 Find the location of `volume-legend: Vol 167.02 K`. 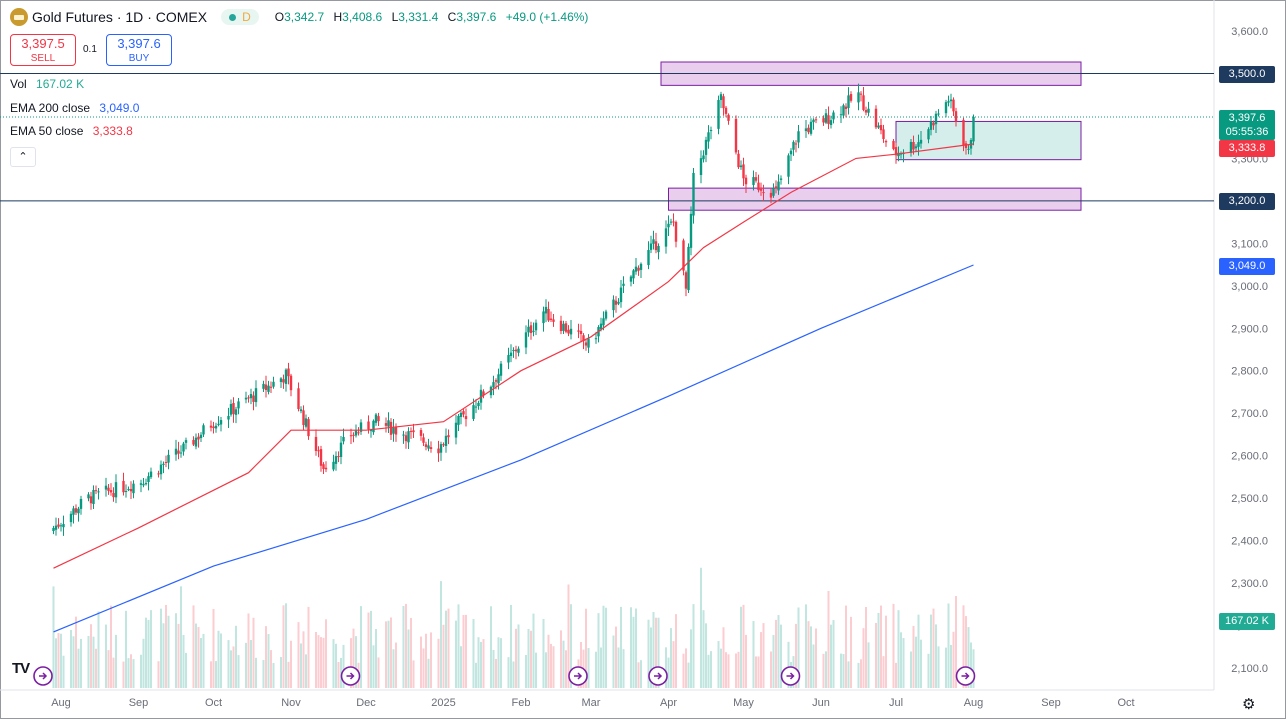

volume-legend: Vol 167.02 K is located at coordinates (47, 84).